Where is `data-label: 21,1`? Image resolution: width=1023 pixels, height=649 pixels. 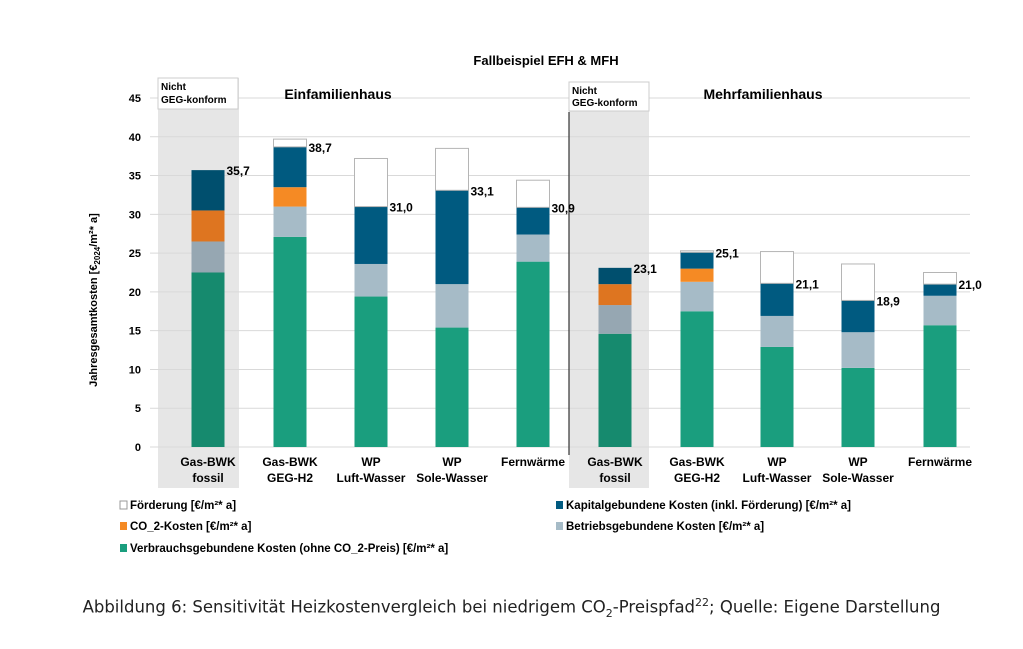 data-label: 21,1 is located at coordinates (808, 284).